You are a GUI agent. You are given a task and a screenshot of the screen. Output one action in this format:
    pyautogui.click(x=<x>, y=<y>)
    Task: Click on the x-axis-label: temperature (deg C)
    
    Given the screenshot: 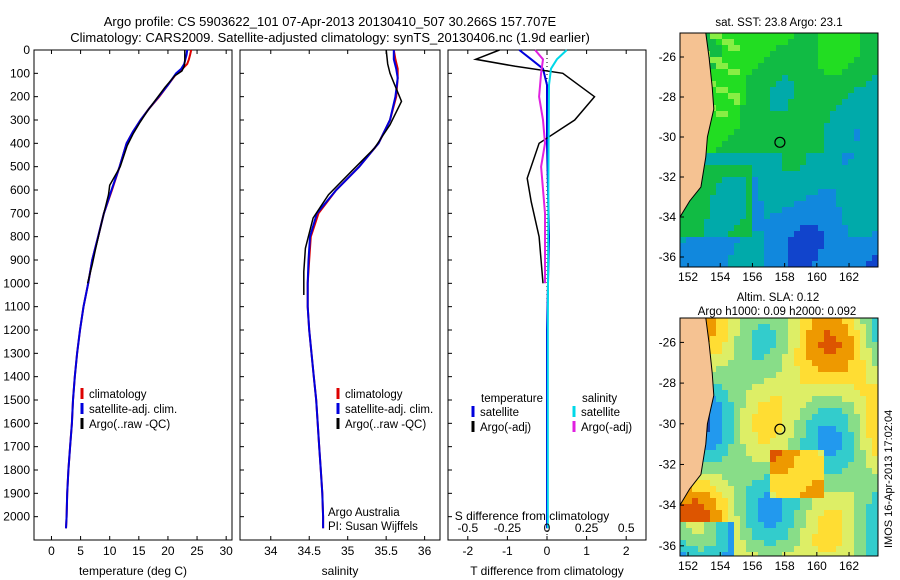 What is the action you would take?
    pyautogui.click(x=133, y=571)
    